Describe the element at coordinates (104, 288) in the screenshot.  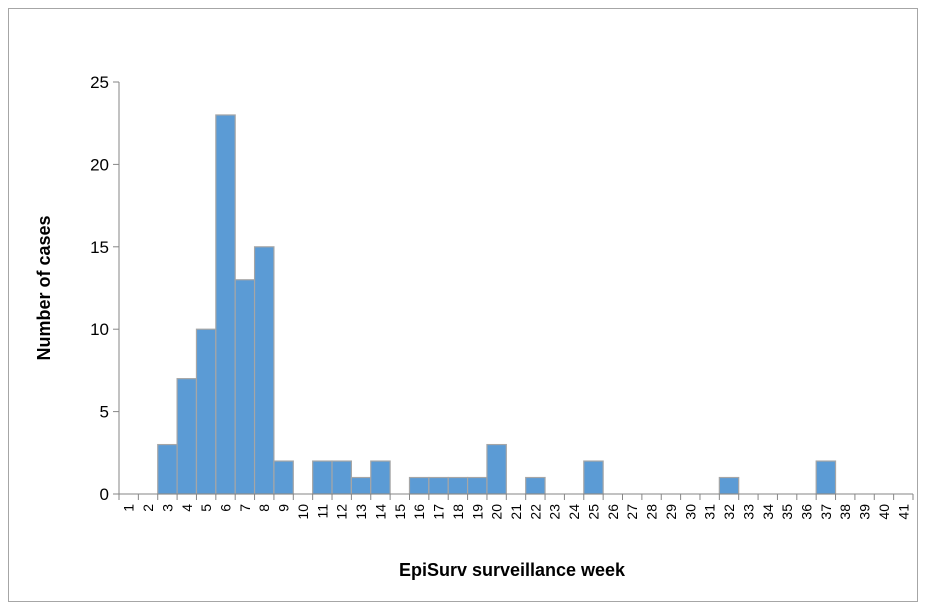
I see `y-axis-ticks: 0 5 10 15 20 25` at that location.